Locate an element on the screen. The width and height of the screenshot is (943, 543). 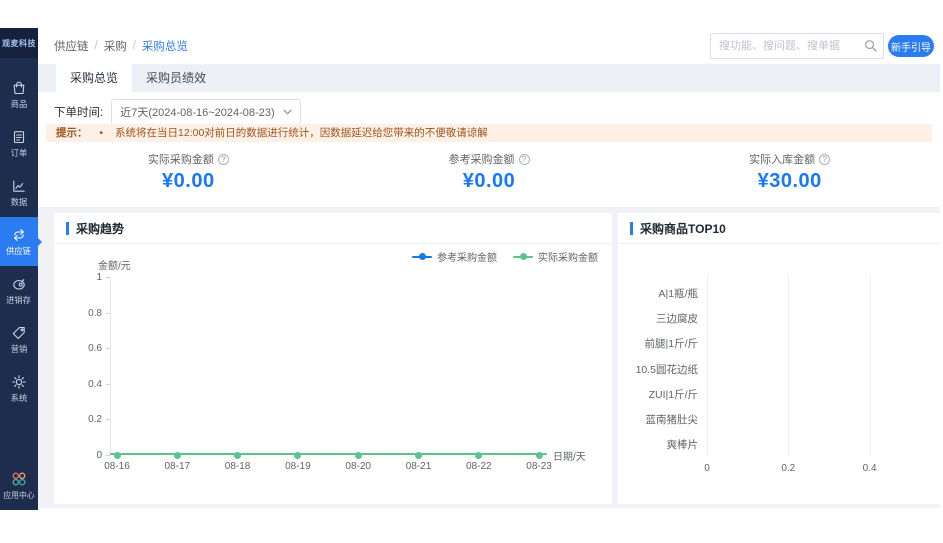
x-tick-label: 08-16 is located at coordinates (117, 466).